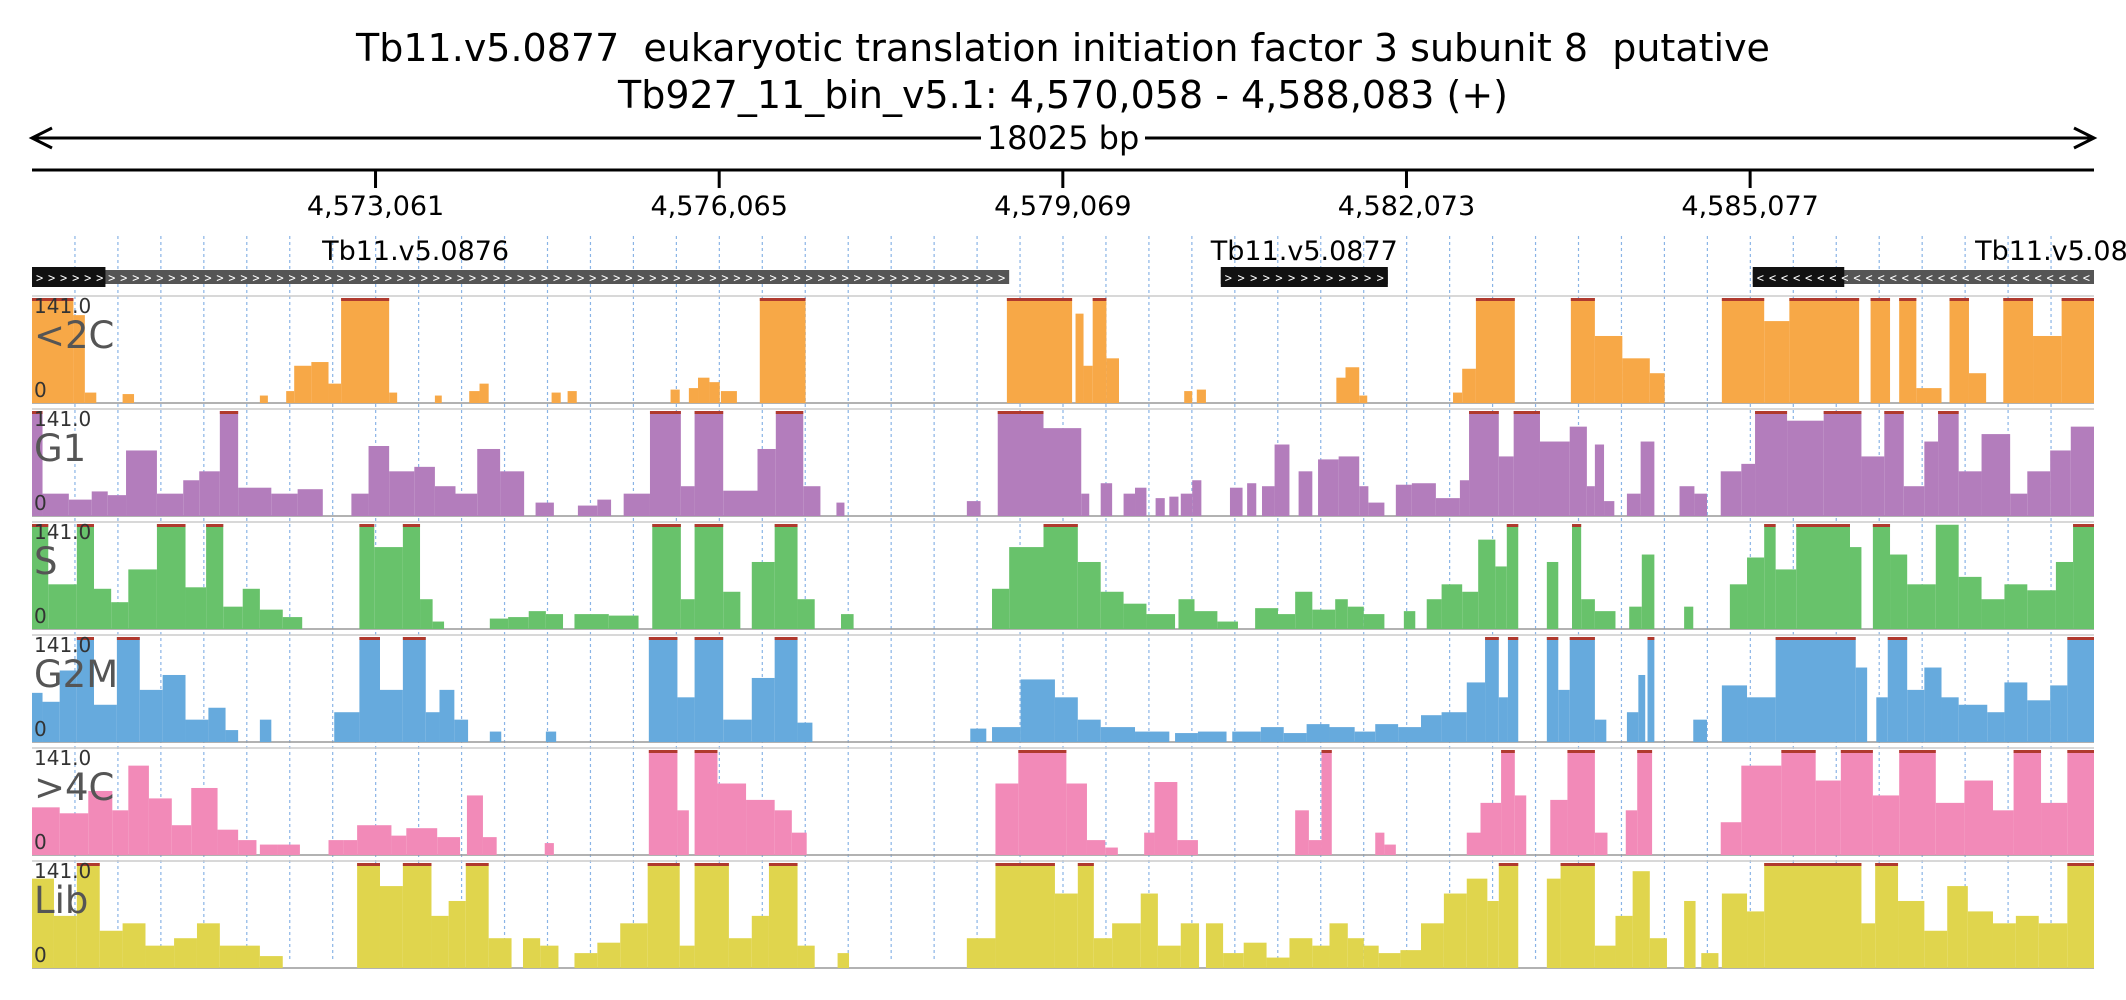 The image size is (2126, 1000). Describe the element at coordinates (74, 787) in the screenshot. I see `track-name-label: >4C` at that location.